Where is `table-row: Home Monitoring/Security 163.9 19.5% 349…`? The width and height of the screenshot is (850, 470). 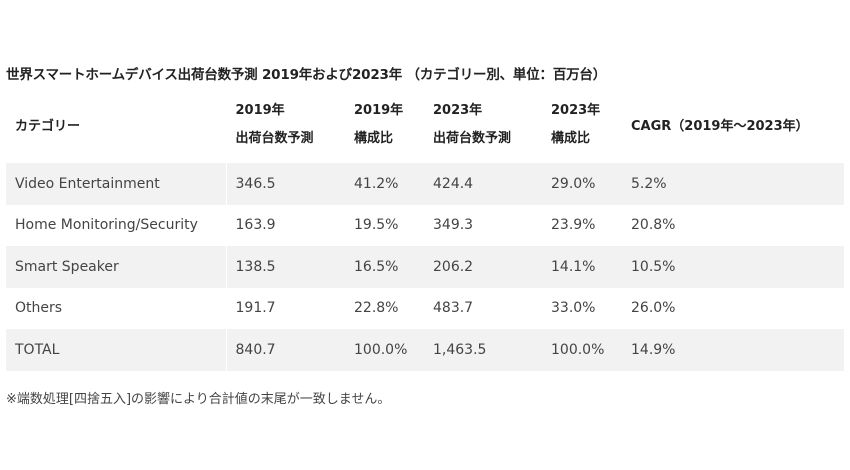
table-row: Home Monitoring/Security 163.9 19.5% 349… is located at coordinates (425, 225).